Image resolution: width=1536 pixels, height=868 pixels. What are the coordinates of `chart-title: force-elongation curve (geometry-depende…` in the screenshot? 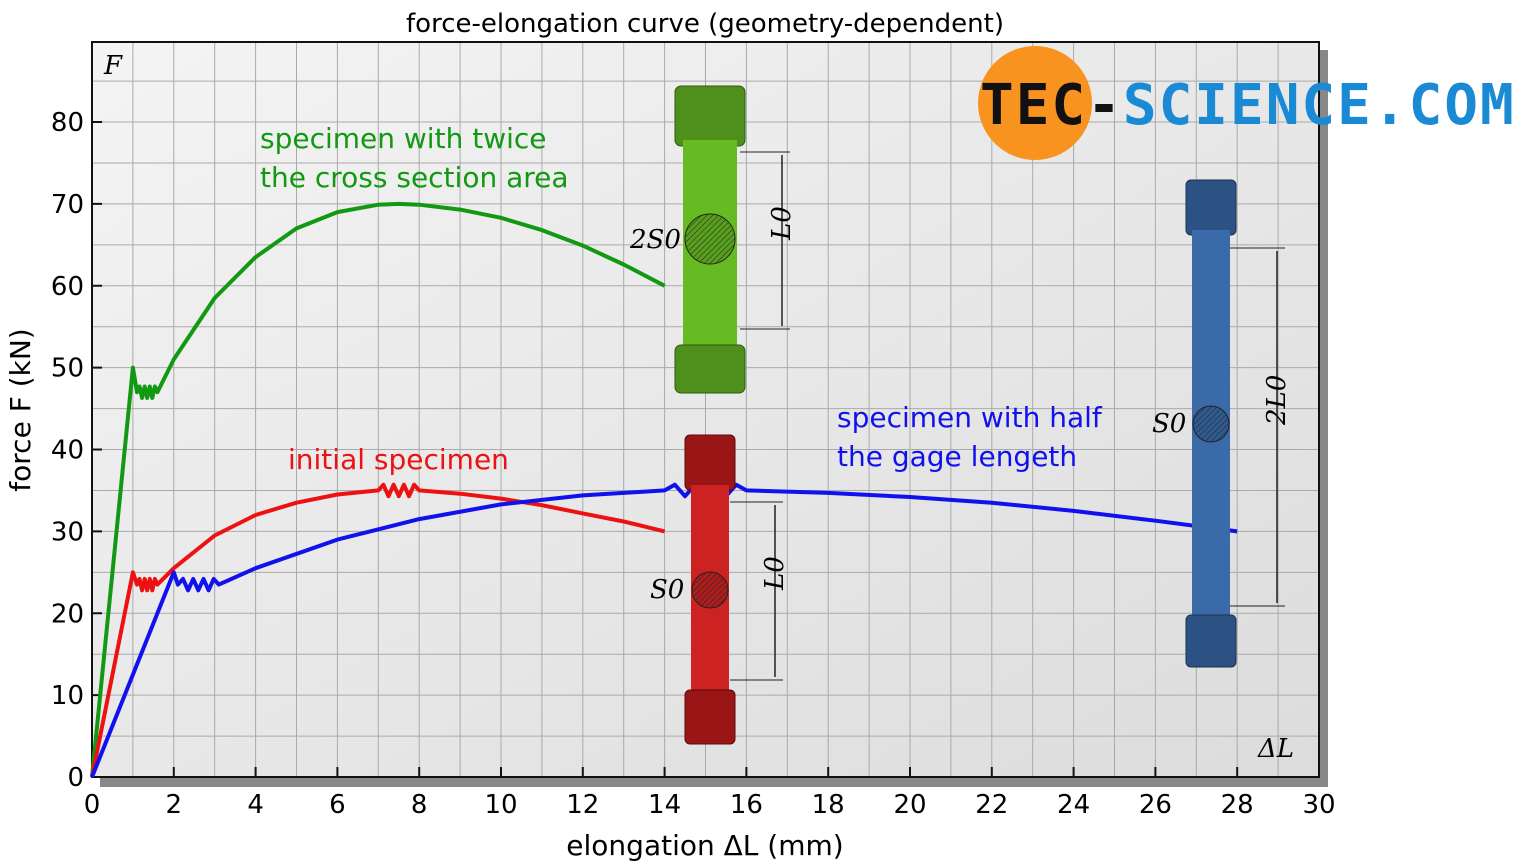 It's located at (705, 24).